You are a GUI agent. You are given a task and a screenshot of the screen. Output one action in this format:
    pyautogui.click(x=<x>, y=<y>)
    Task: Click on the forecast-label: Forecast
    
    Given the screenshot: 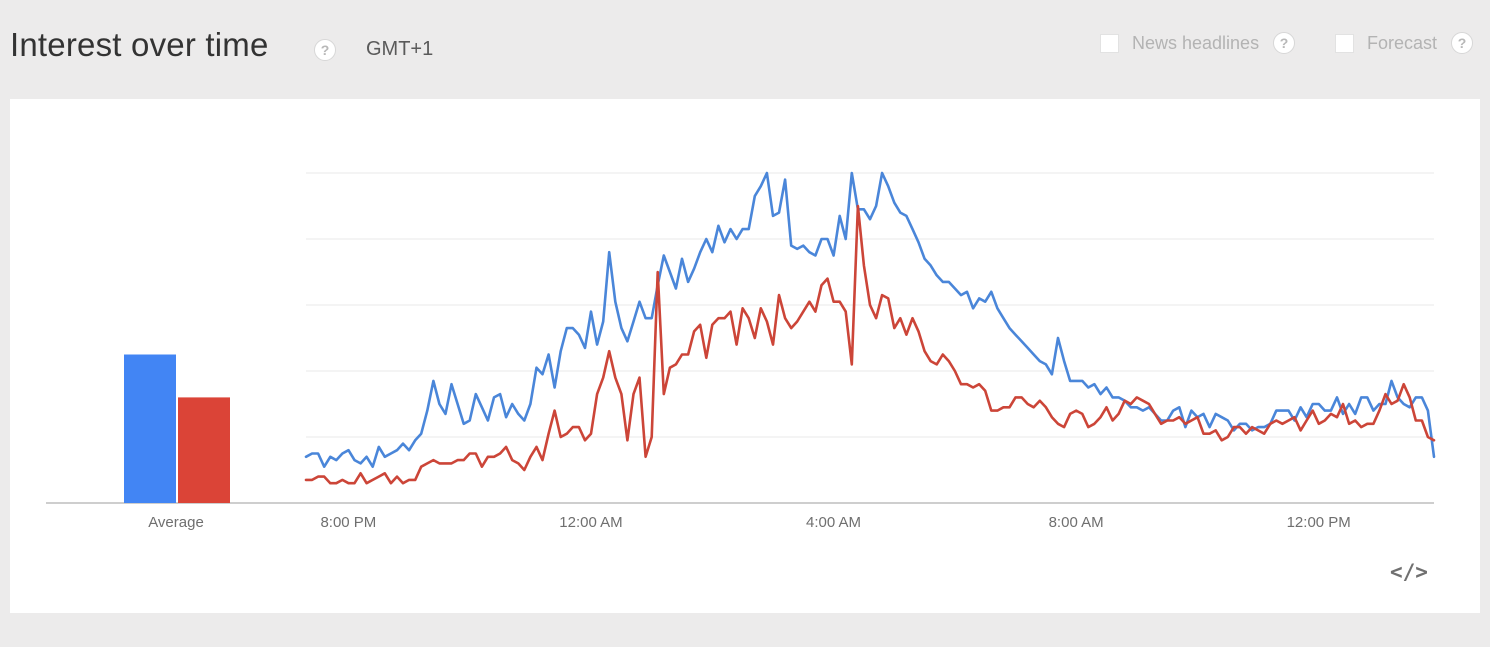 What is the action you would take?
    pyautogui.click(x=1402, y=42)
    